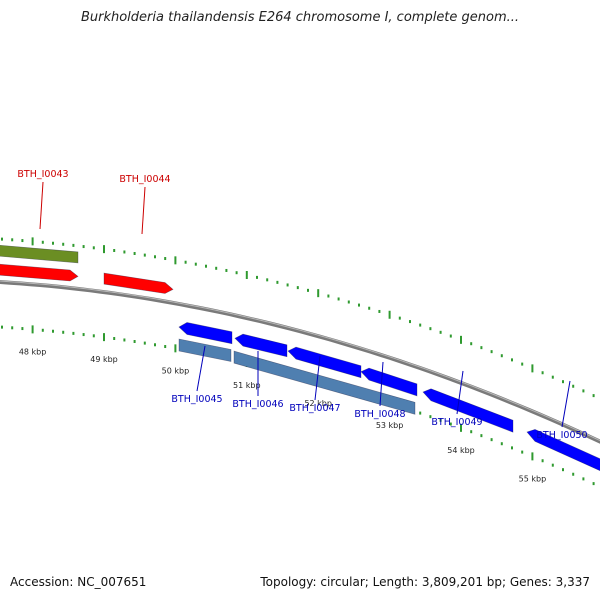 This screenshot has height=600, width=600. What do you see at coordinates (196, 399) in the screenshot?
I see `gene-bth_i0045-label: BTH_I0045` at bounding box center [196, 399].